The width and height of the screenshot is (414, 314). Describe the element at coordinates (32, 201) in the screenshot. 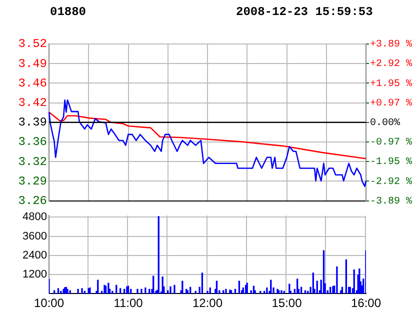

I see `y-tick-label: 3.26` at that location.